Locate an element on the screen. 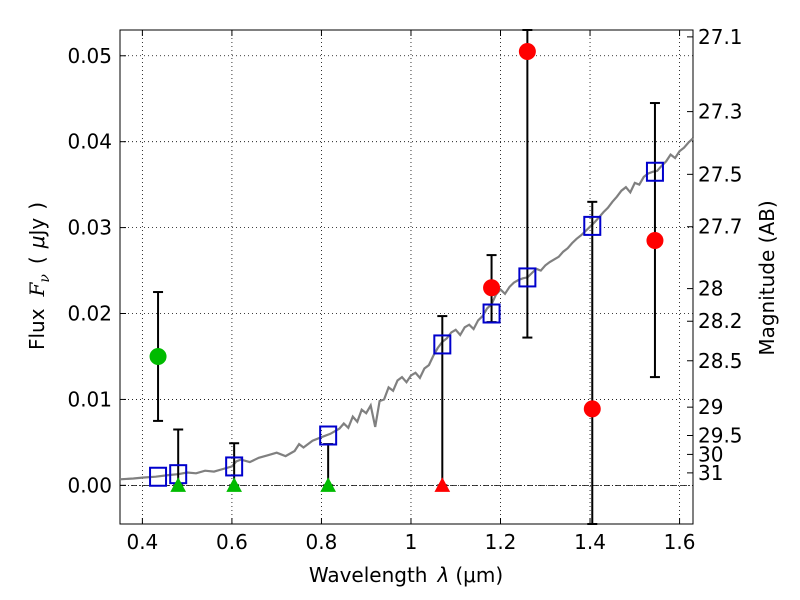  mag-tick-label: 27.1 is located at coordinates (720, 37).